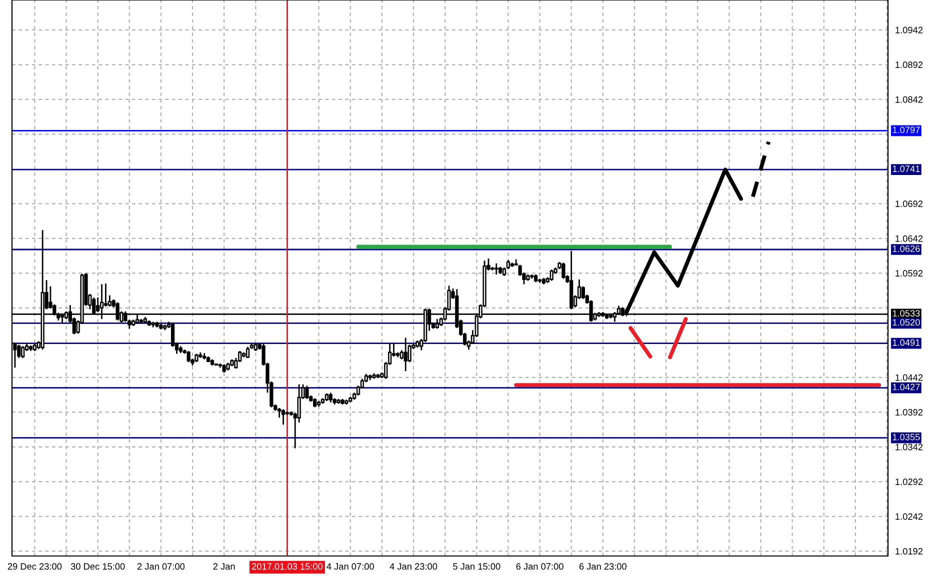 This screenshot has height=577, width=933. Describe the element at coordinates (909, 99) in the screenshot. I see `y-tick-label: 1.0842` at that location.